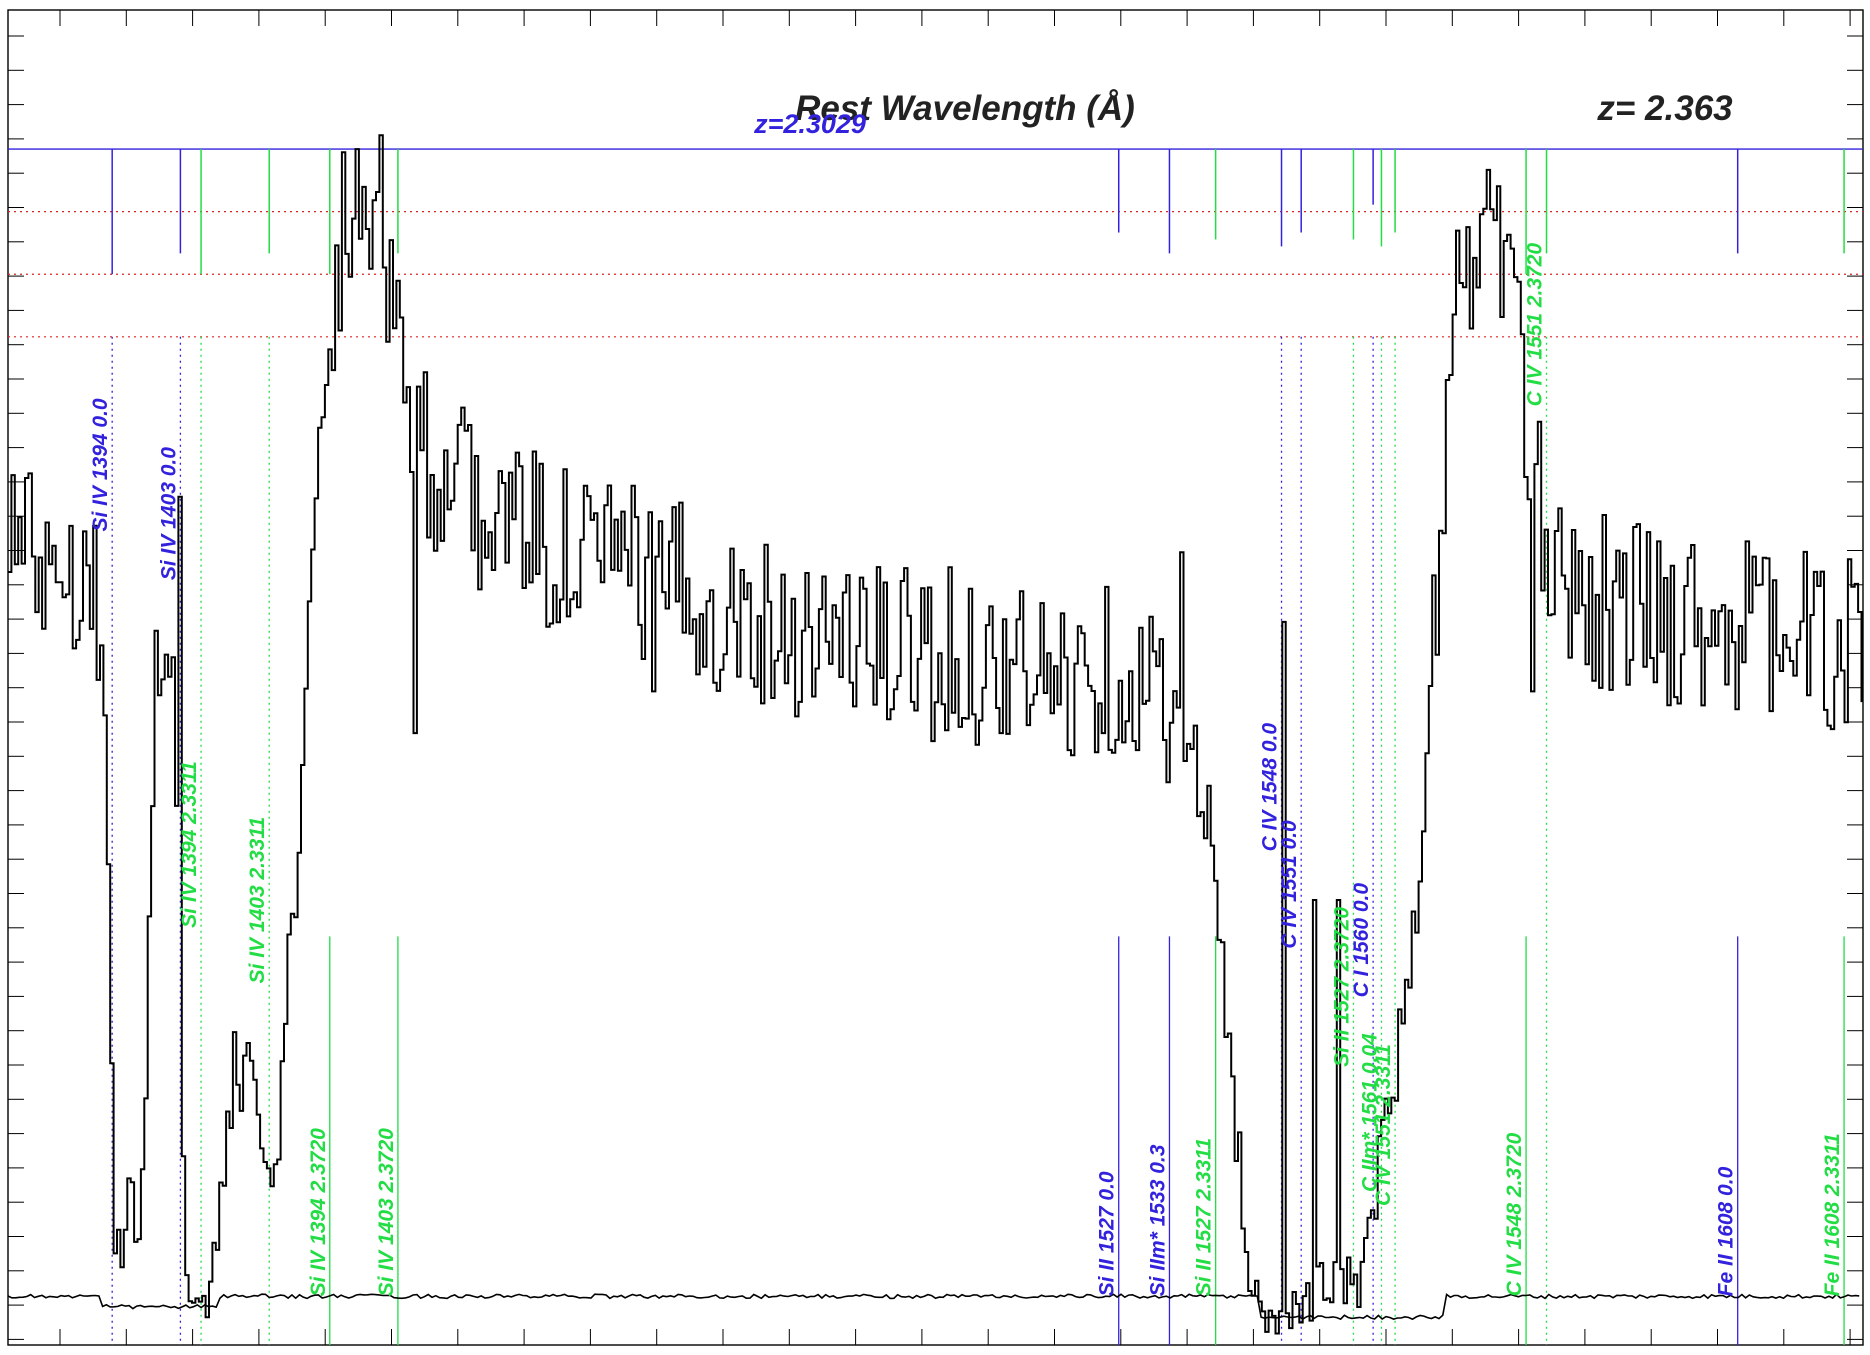  What do you see at coordinates (809, 124) in the screenshot?
I see `absorber-redshift-label: z=2.3029` at bounding box center [809, 124].